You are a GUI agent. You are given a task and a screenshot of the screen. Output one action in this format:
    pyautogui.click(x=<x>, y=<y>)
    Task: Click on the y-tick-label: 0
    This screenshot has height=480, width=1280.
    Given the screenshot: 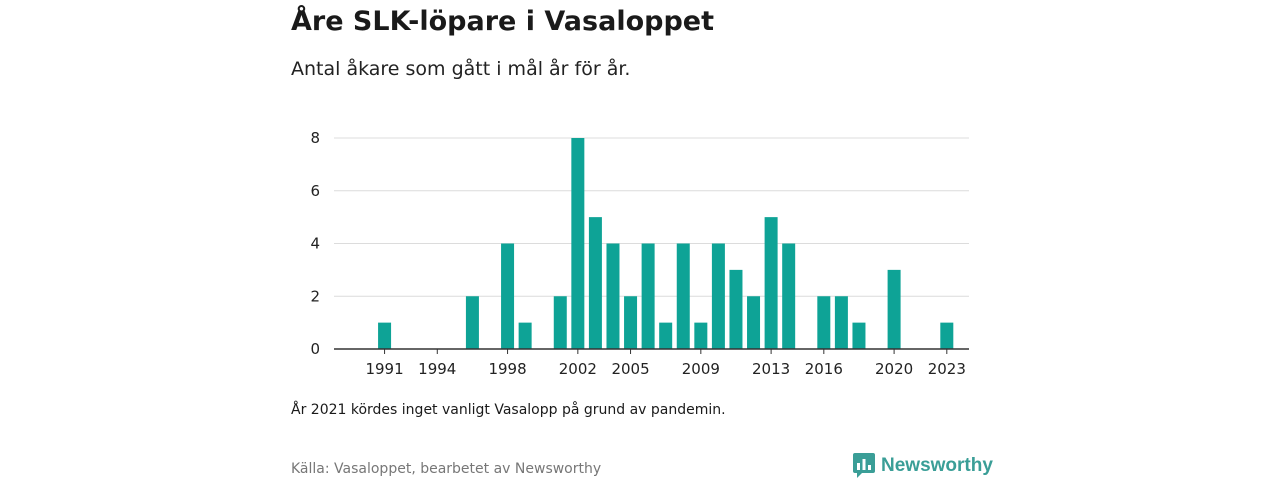 What is the action you would take?
    pyautogui.click(x=315, y=349)
    